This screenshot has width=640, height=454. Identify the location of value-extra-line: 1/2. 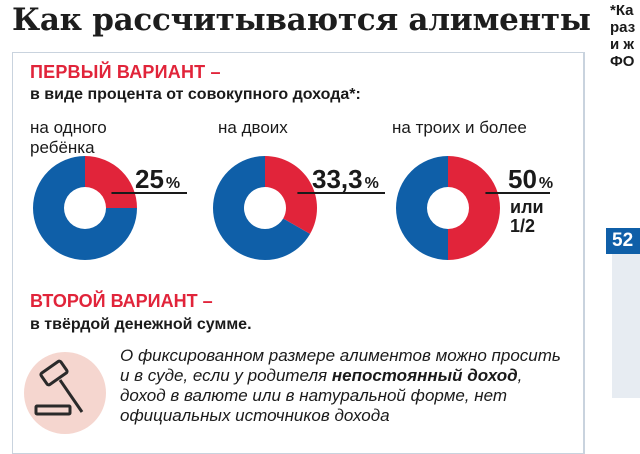
(523, 226).